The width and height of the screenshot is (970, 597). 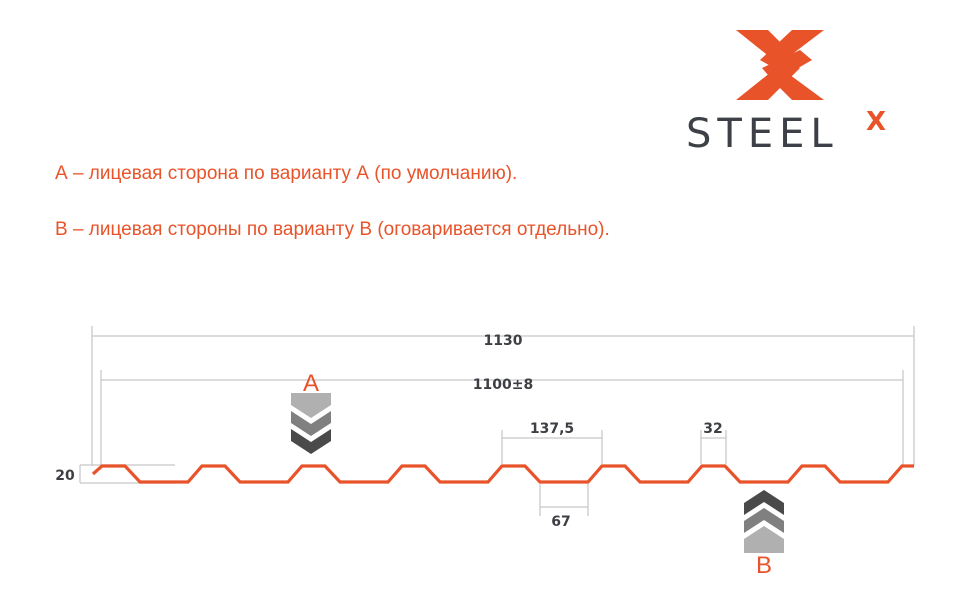 What do you see at coordinates (876, 122) in the screenshot?
I see `logo-superscript: X` at bounding box center [876, 122].